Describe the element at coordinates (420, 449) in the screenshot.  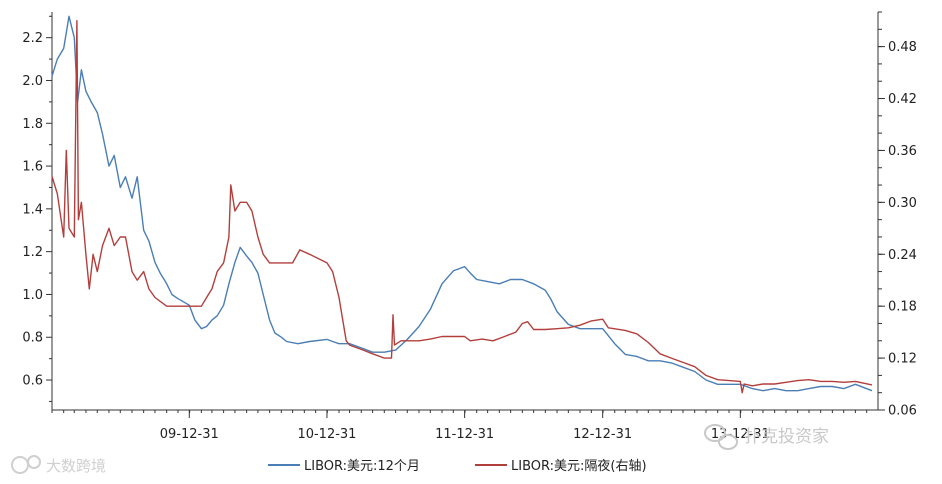
I see `watermarks: 大数跨境 扑克投资家` at that location.